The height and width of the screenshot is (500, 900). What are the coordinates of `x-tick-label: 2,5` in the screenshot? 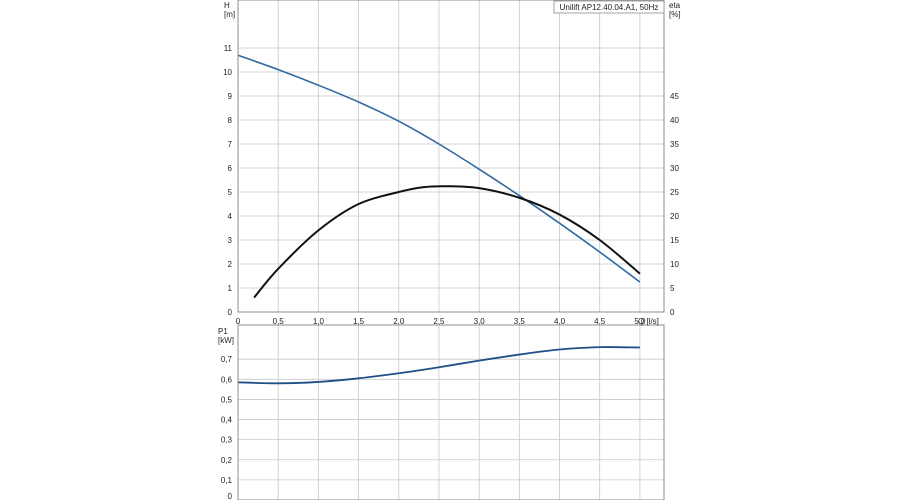 It's located at (439, 321).